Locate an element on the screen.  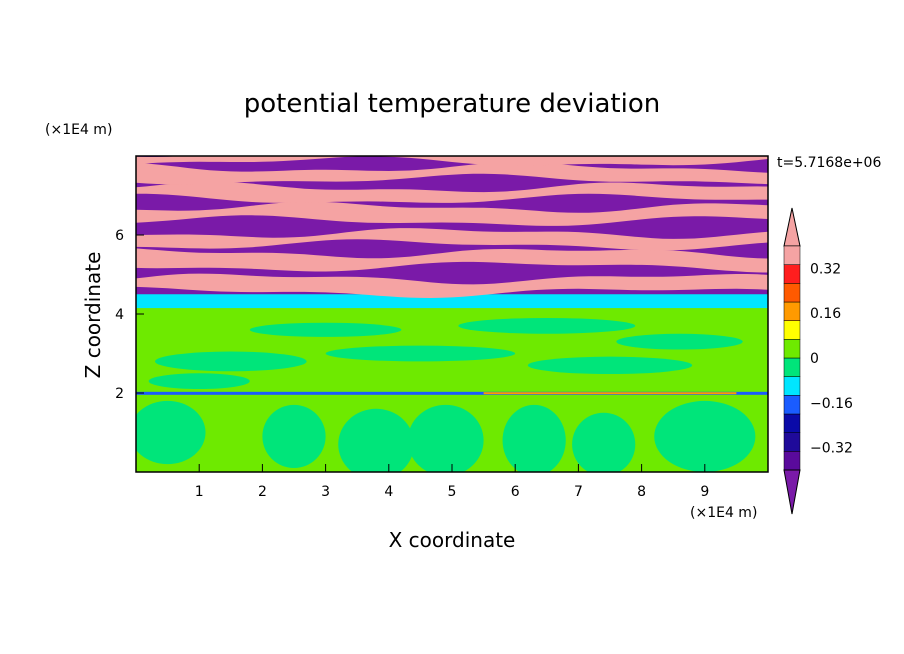
colorbar is located at coordinates (792, 361).